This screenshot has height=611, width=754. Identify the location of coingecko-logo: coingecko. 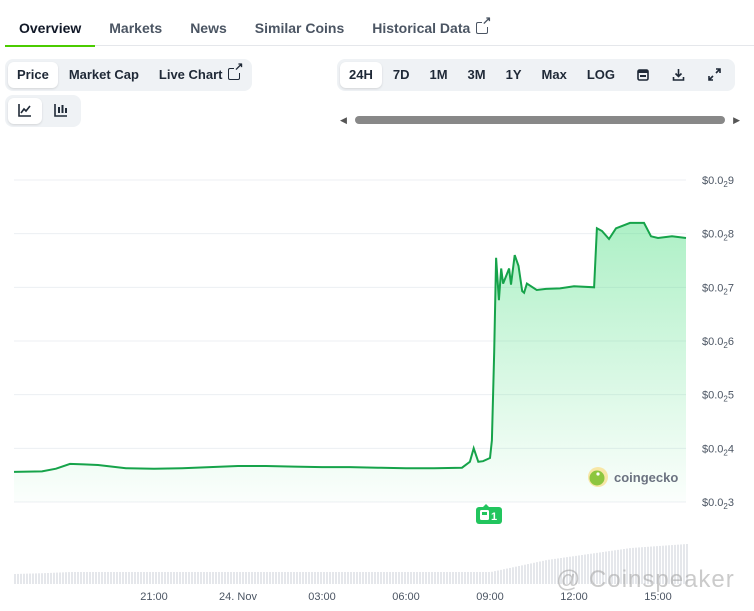
(633, 477).